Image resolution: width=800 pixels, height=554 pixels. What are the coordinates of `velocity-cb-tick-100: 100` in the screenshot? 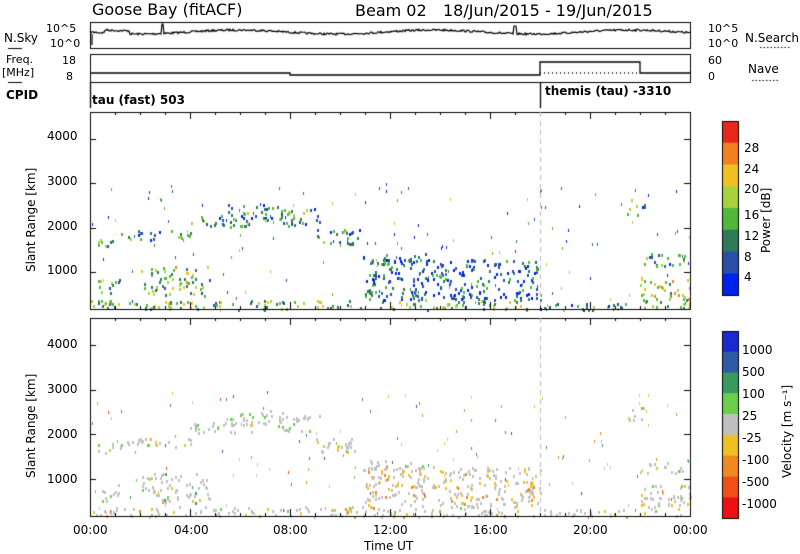 It's located at (753, 394).